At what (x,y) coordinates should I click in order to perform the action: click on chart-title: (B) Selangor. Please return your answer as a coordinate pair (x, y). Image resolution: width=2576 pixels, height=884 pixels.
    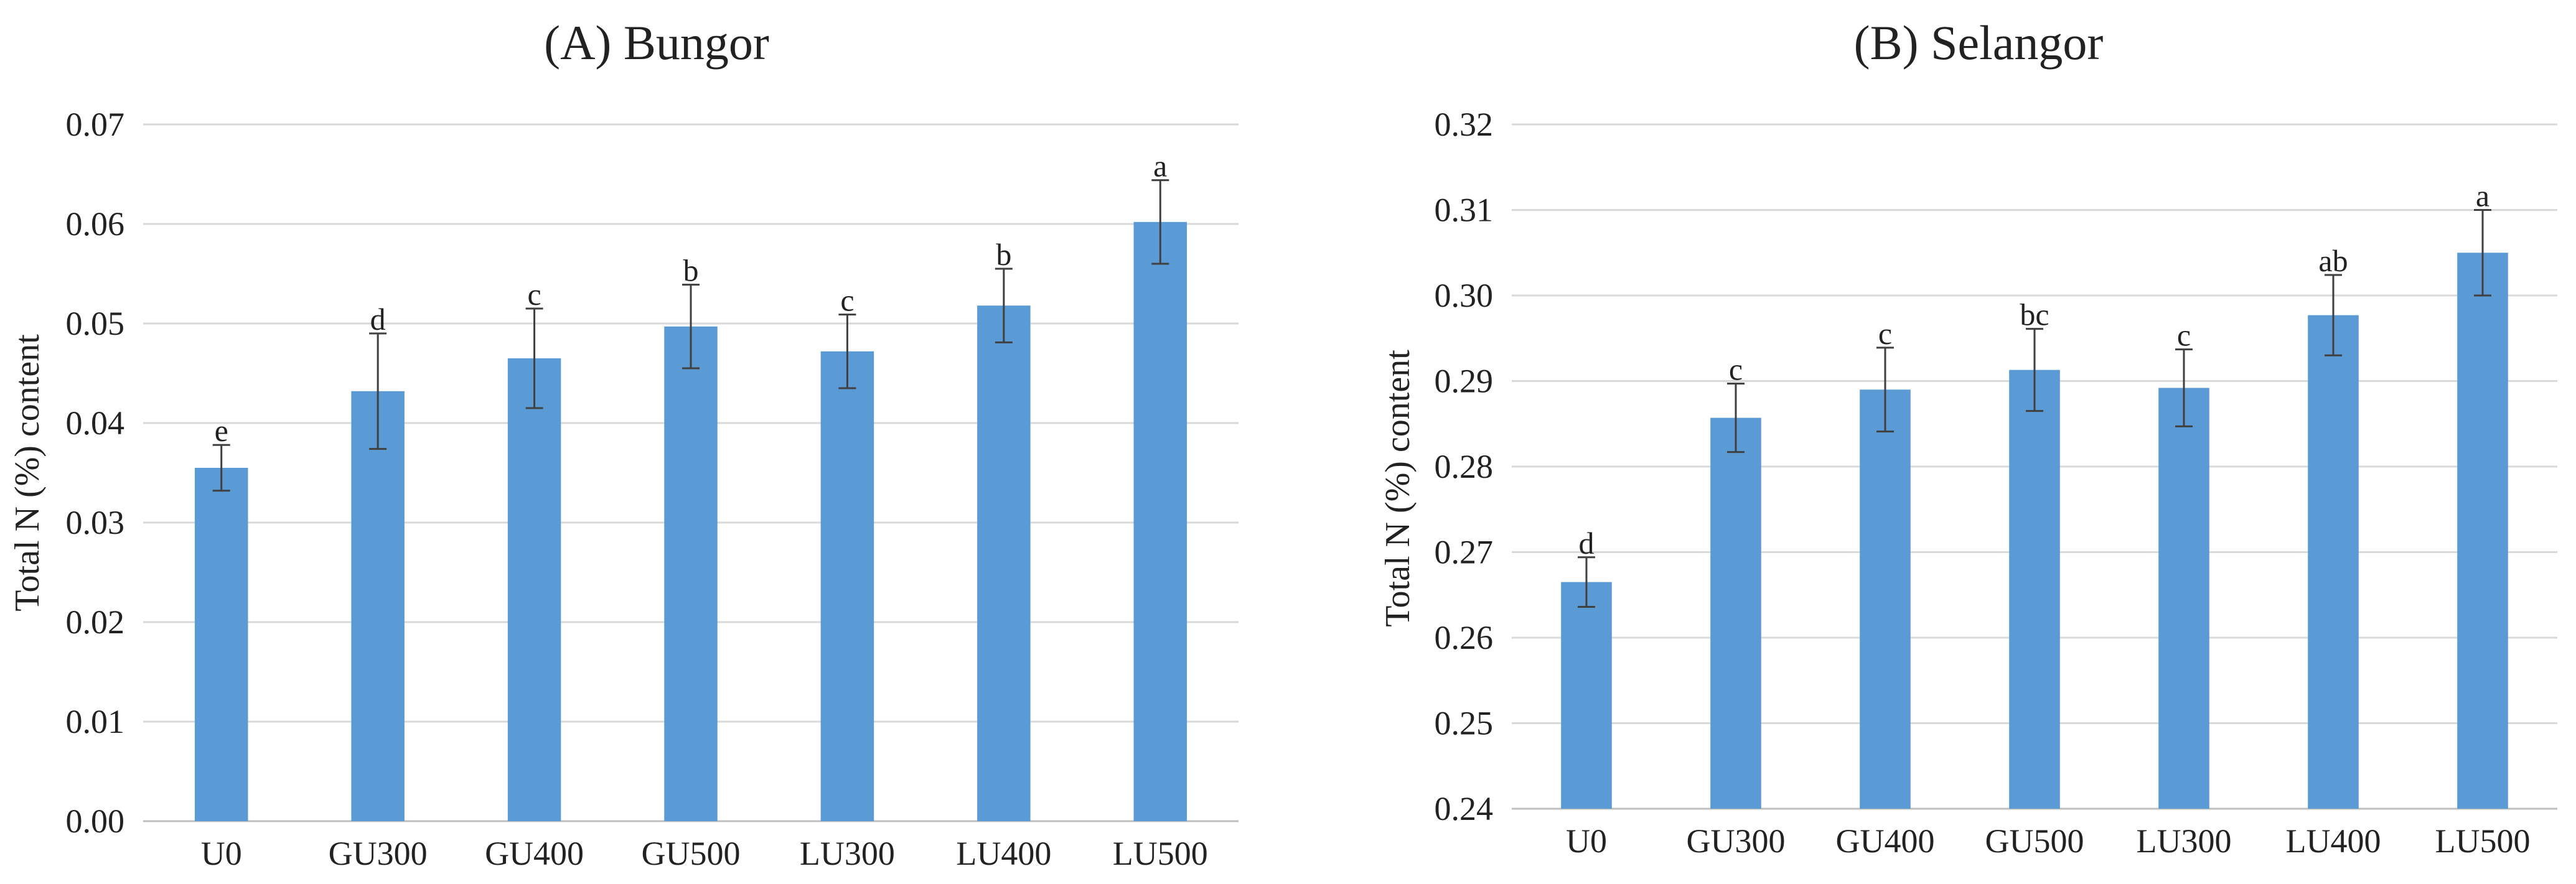
    Looking at the image, I should click on (1979, 43).